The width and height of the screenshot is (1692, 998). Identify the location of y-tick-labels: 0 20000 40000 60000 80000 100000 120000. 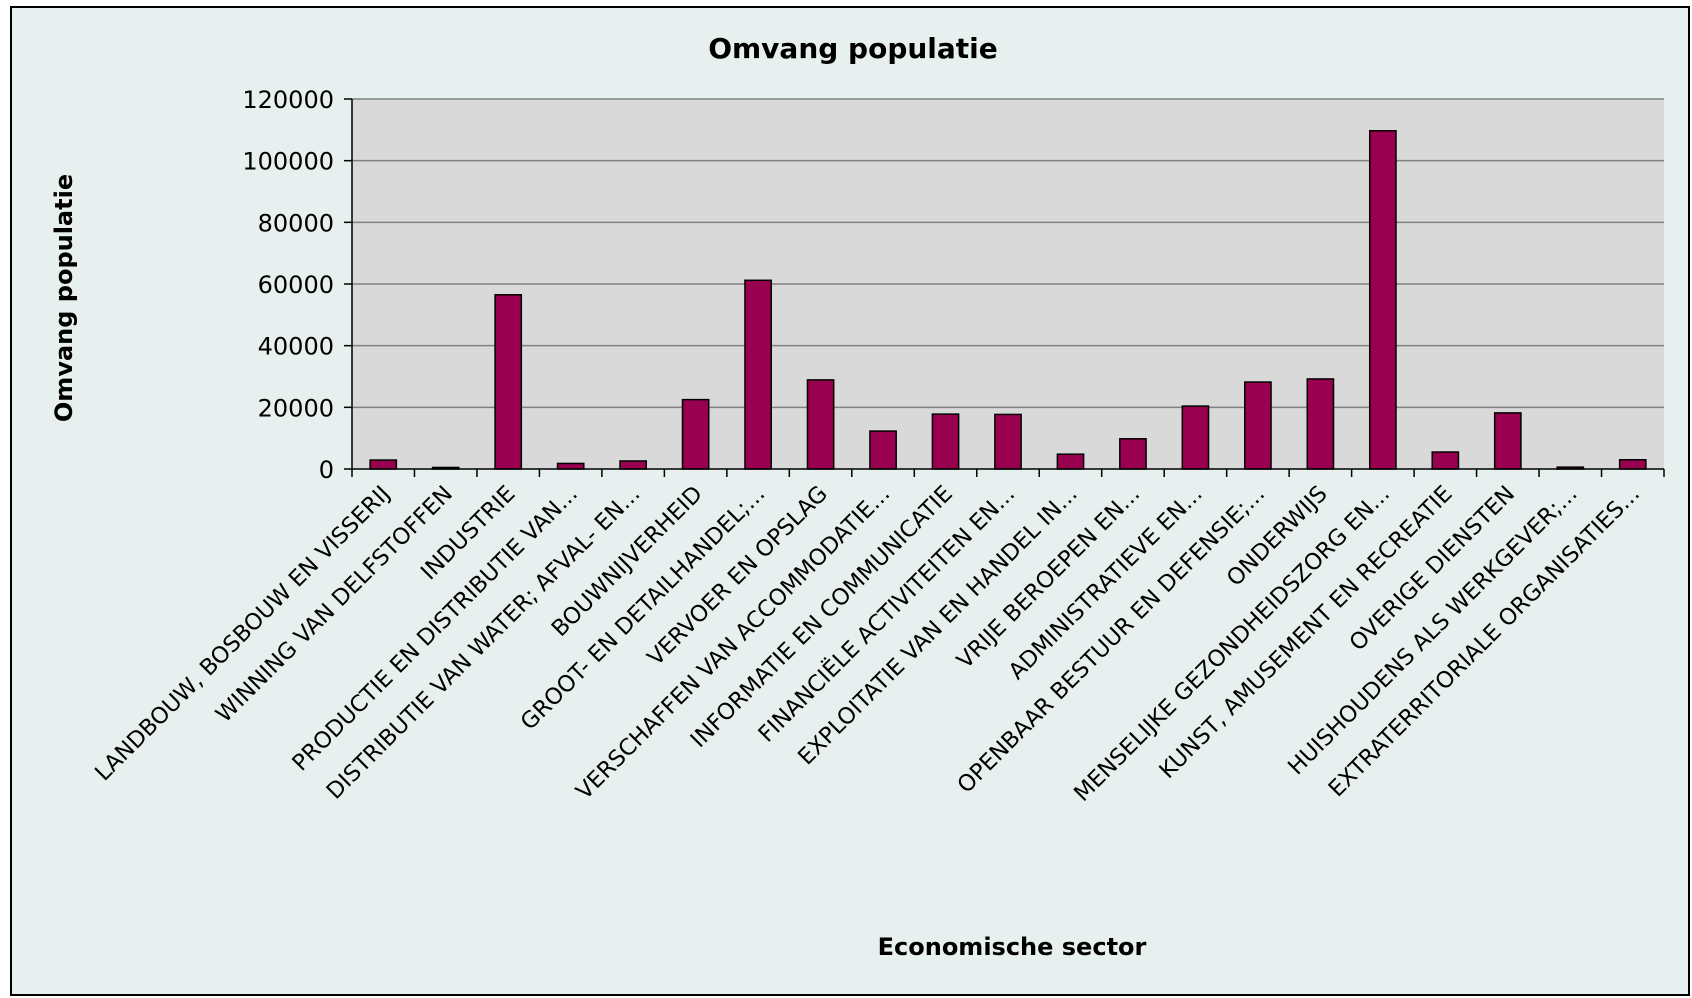
(288, 285).